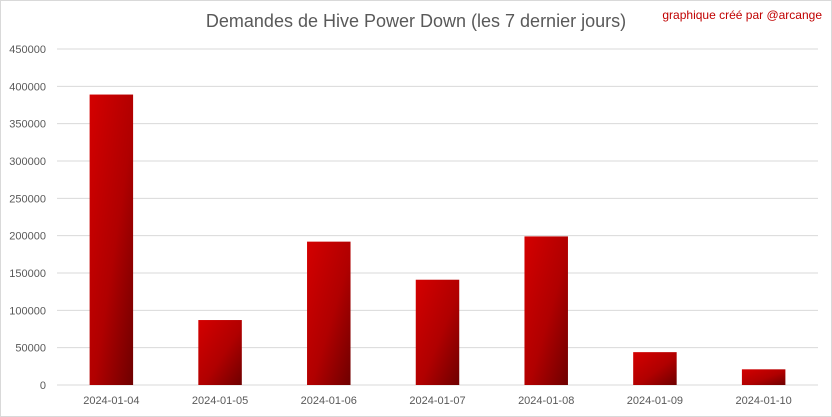 The height and width of the screenshot is (417, 832). What do you see at coordinates (27, 50) in the screenshot?
I see `y-tick-label: 450000` at bounding box center [27, 50].